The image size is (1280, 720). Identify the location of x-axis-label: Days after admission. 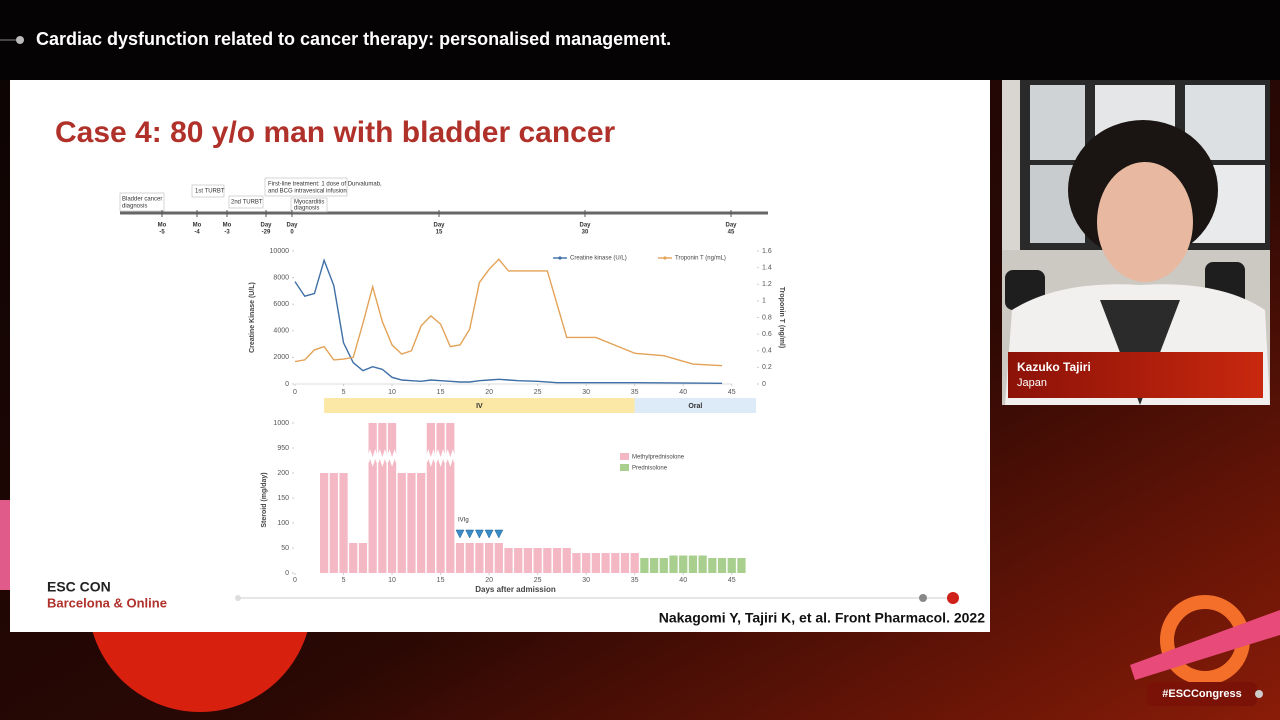
(515, 589).